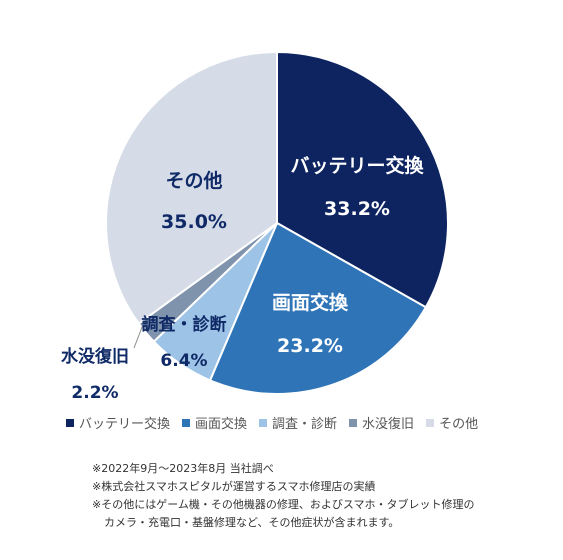  What do you see at coordinates (95, 356) in the screenshot?
I see `slice-label-water-name: 水没復旧` at bounding box center [95, 356].